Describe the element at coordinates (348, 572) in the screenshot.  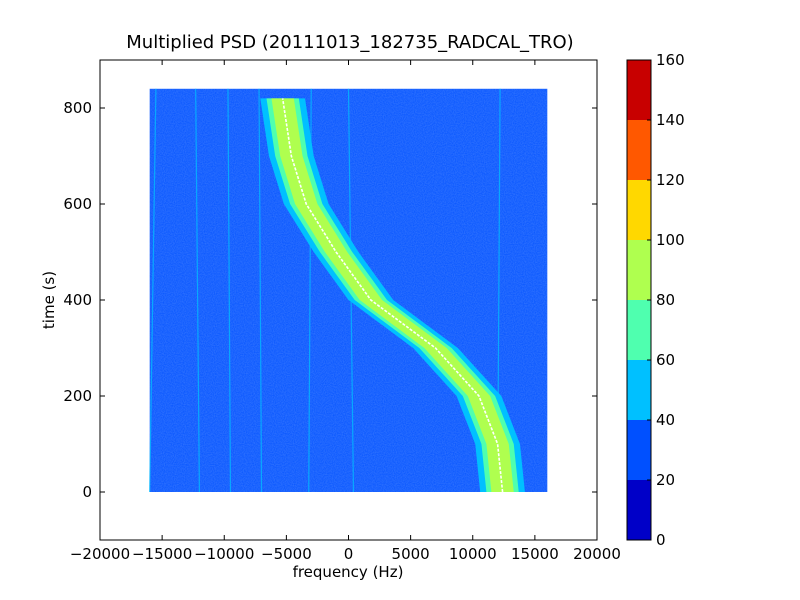
I see `x-axis-label: frequency (Hz)` at that location.